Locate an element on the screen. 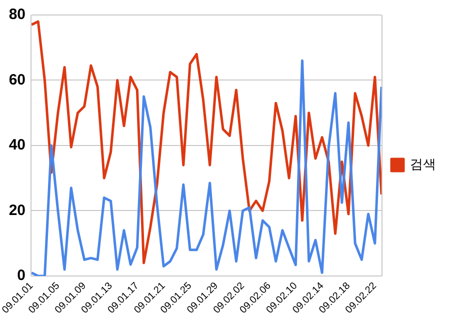 This screenshot has height=320, width=450. y-tick-label: 60 is located at coordinates (17, 79).